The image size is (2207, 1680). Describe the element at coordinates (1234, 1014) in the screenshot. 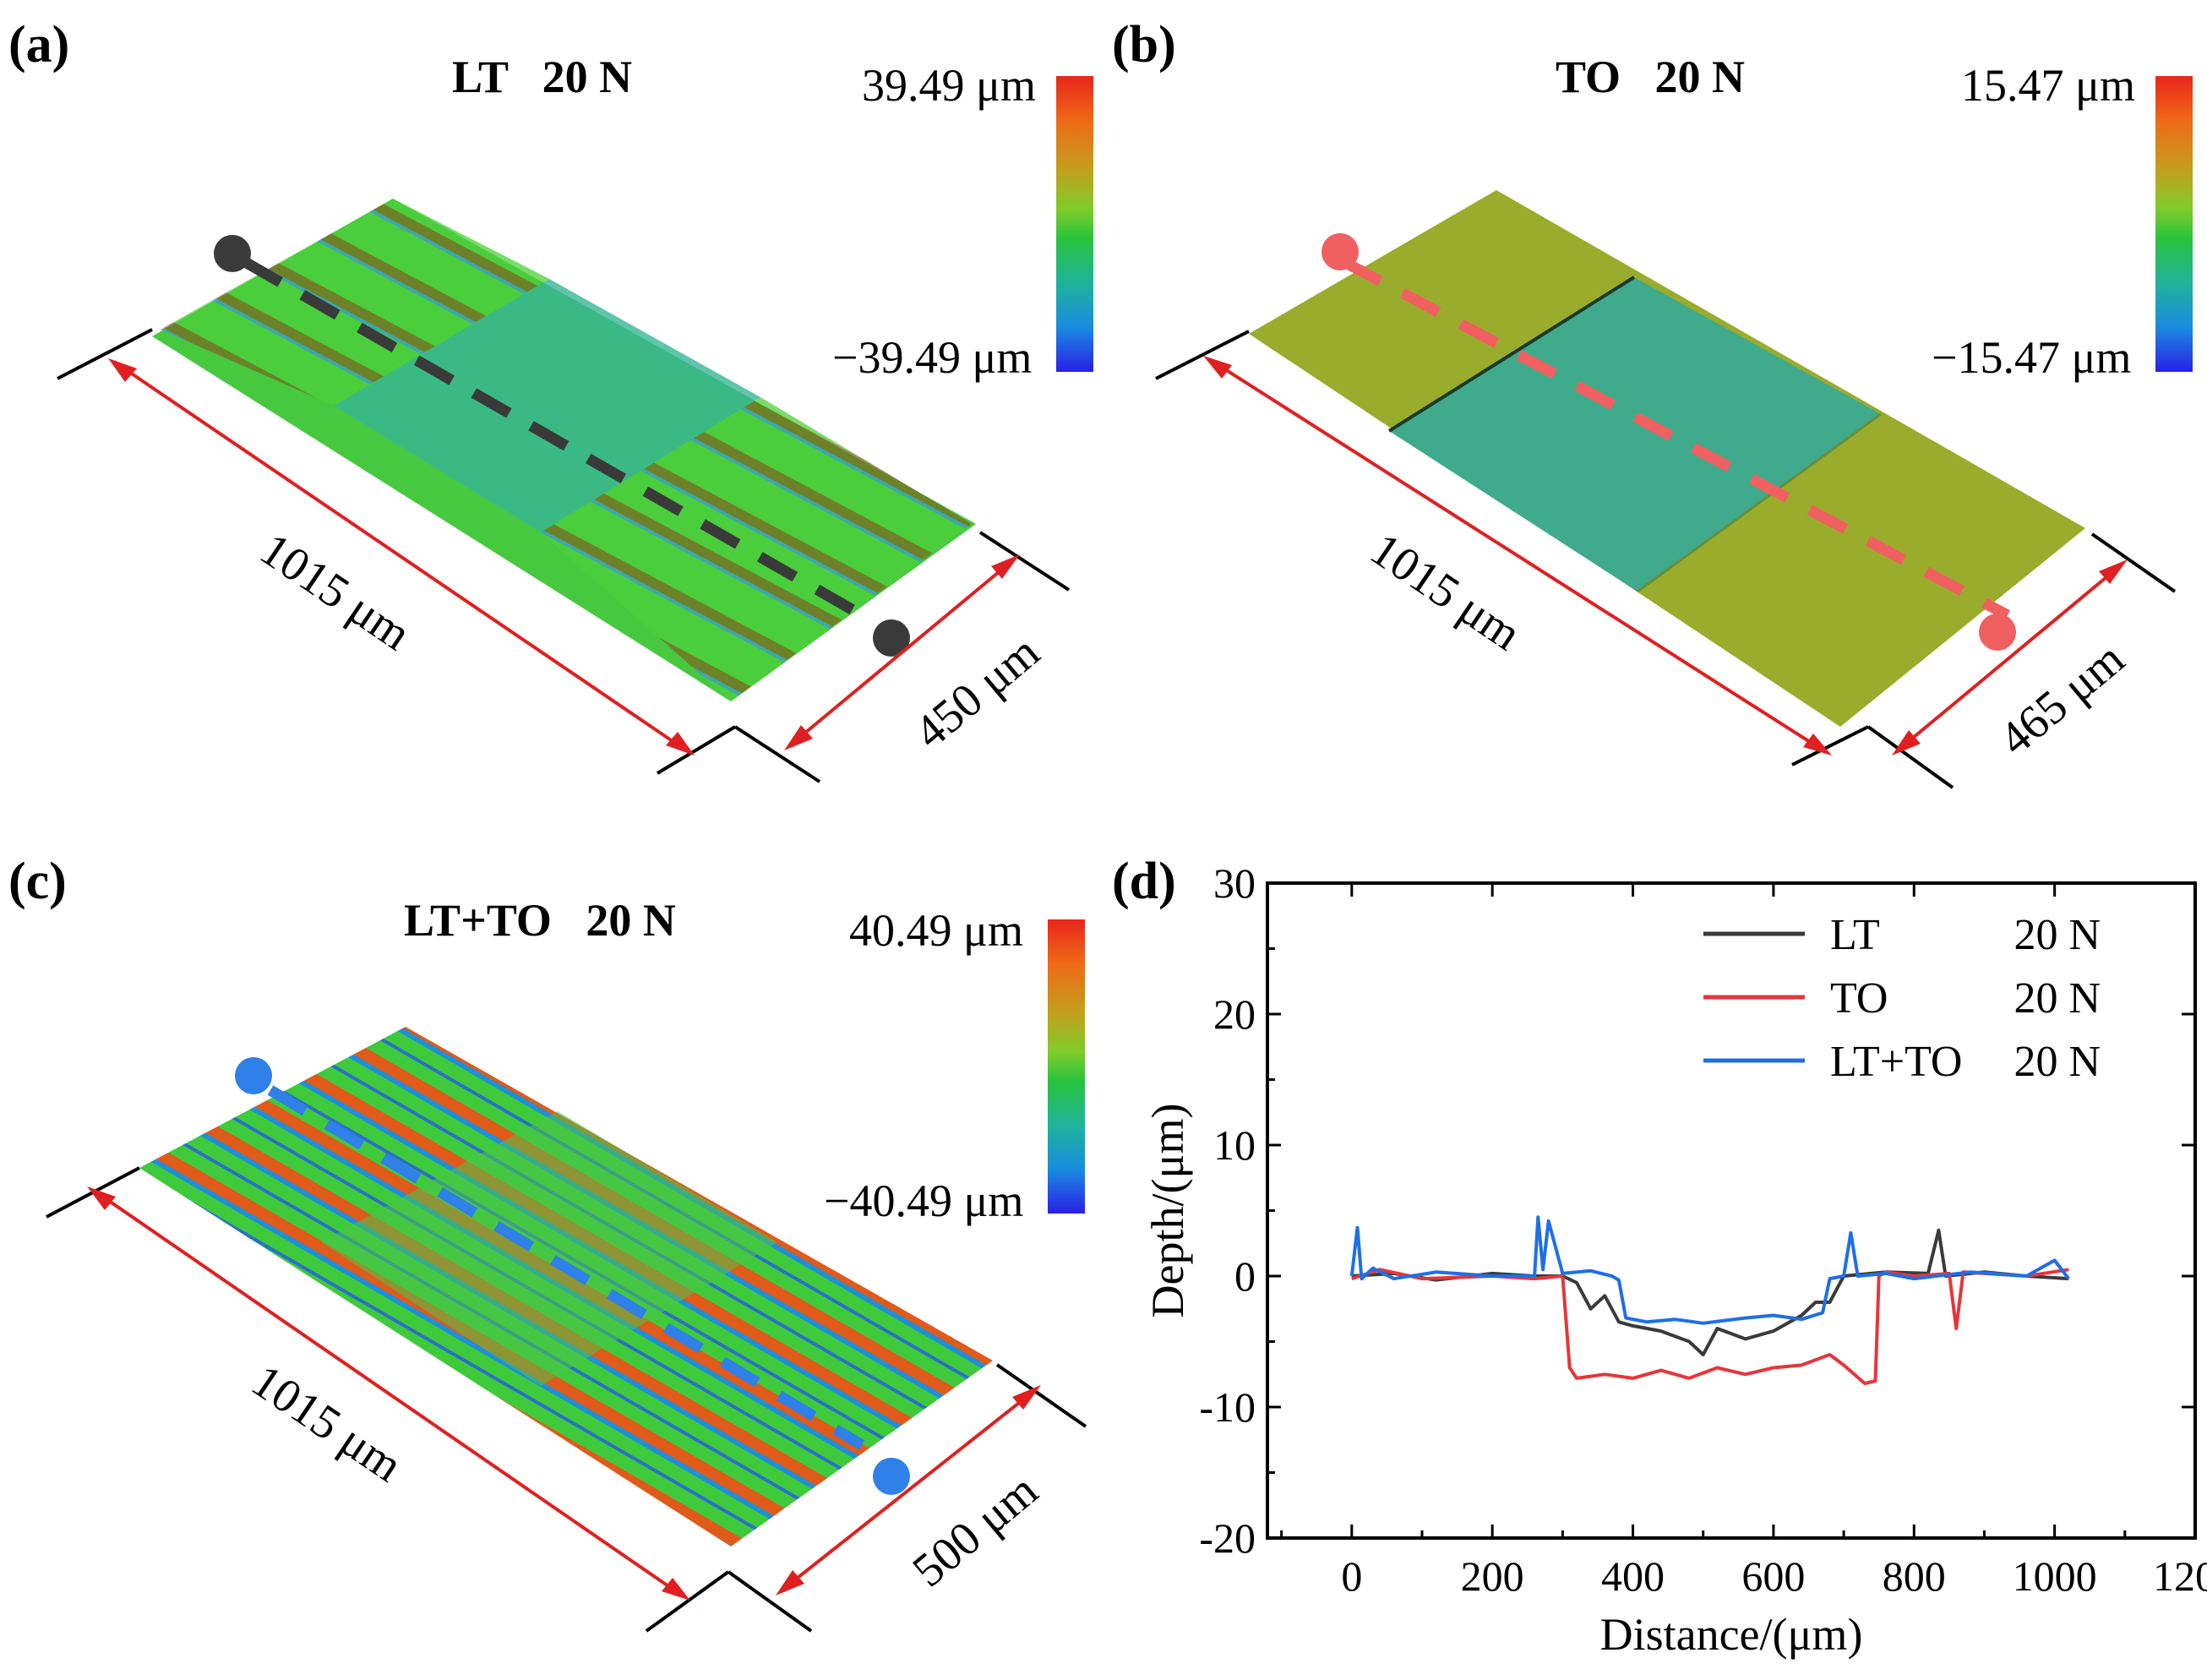

I see `y-tick-label: 20` at that location.